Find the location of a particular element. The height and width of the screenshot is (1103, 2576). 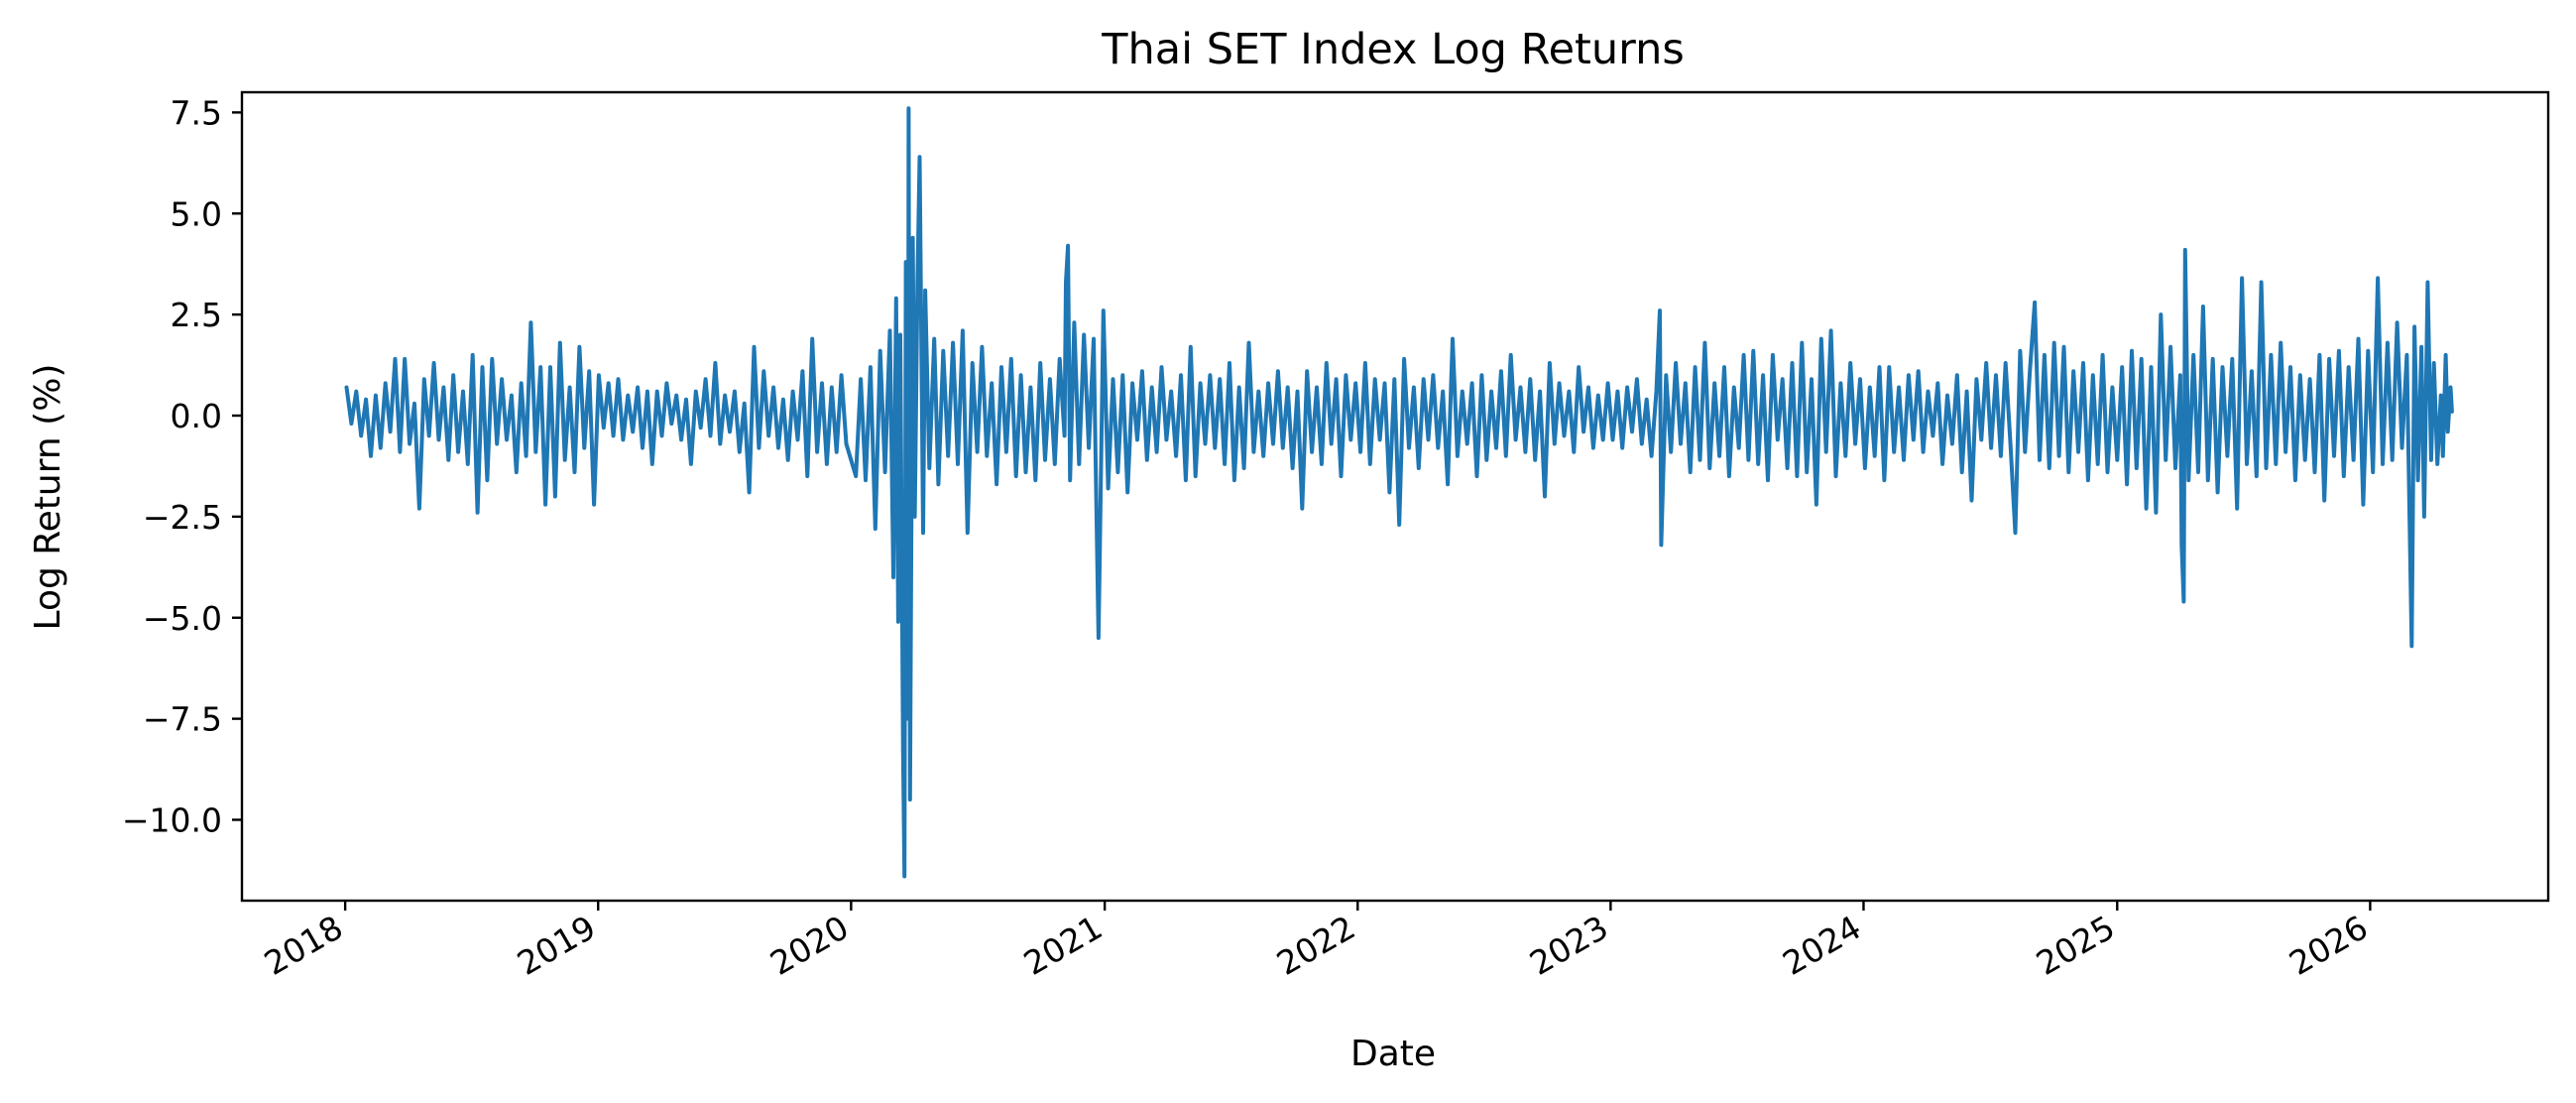

y-tick-label: 2.5 is located at coordinates (196, 315).